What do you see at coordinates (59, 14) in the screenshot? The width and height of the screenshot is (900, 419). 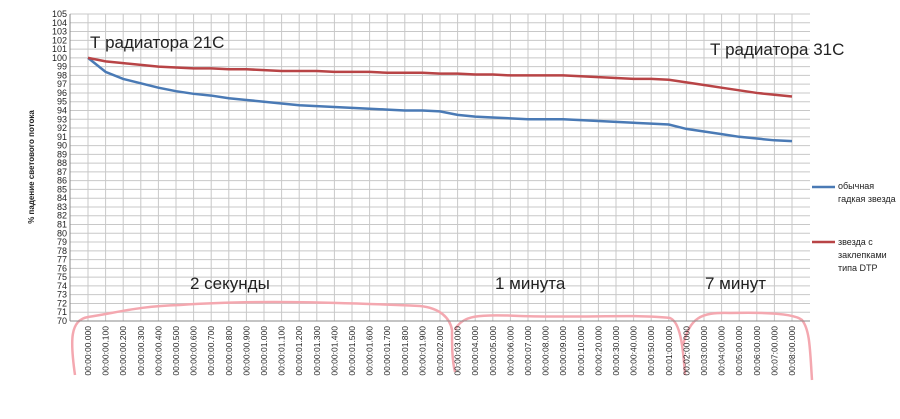 I see `y-tick-label: 105` at bounding box center [59, 14].